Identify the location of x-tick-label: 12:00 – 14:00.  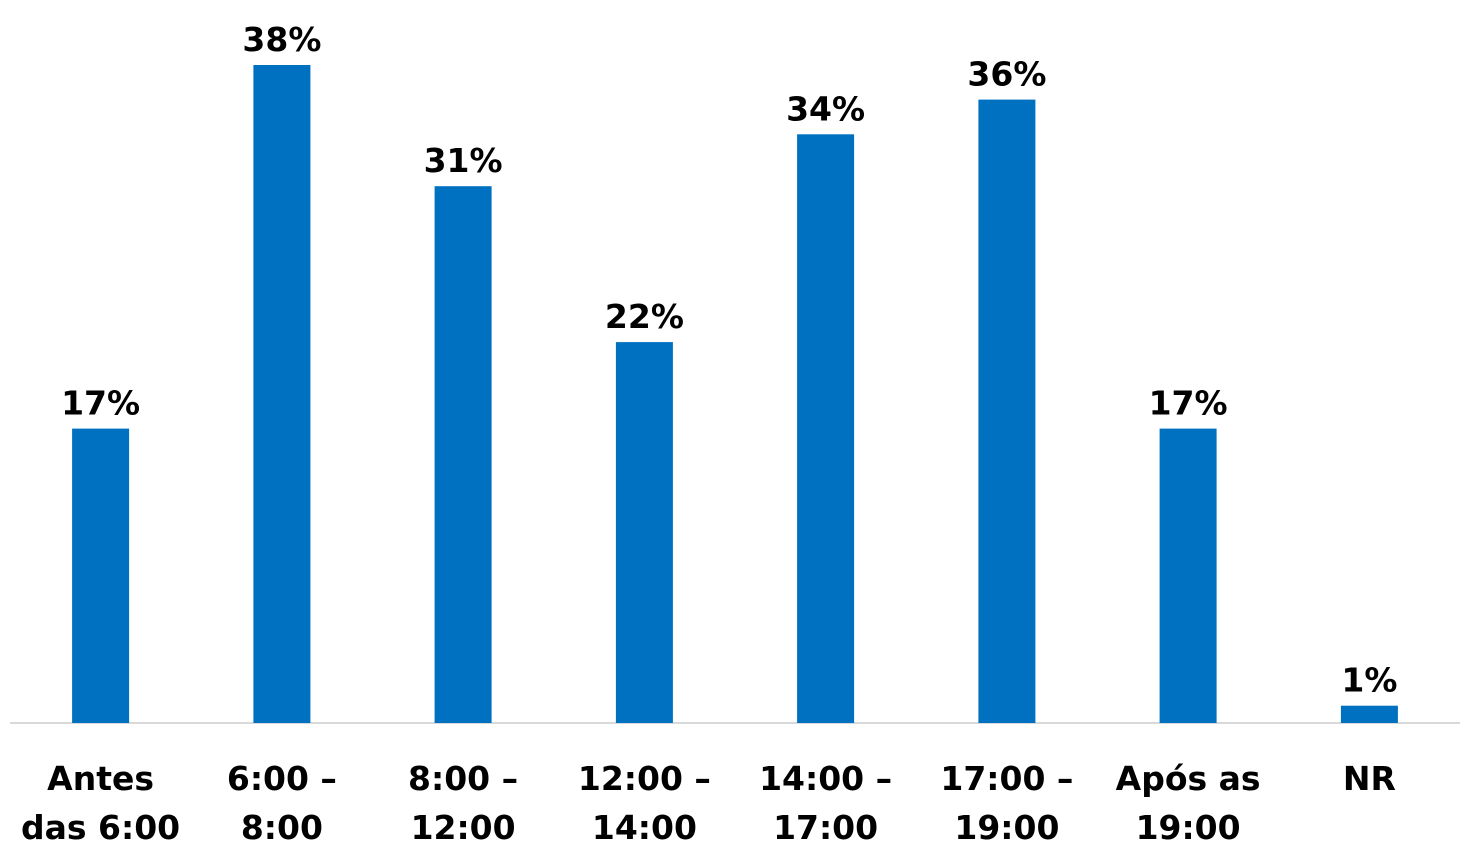
(644, 801).